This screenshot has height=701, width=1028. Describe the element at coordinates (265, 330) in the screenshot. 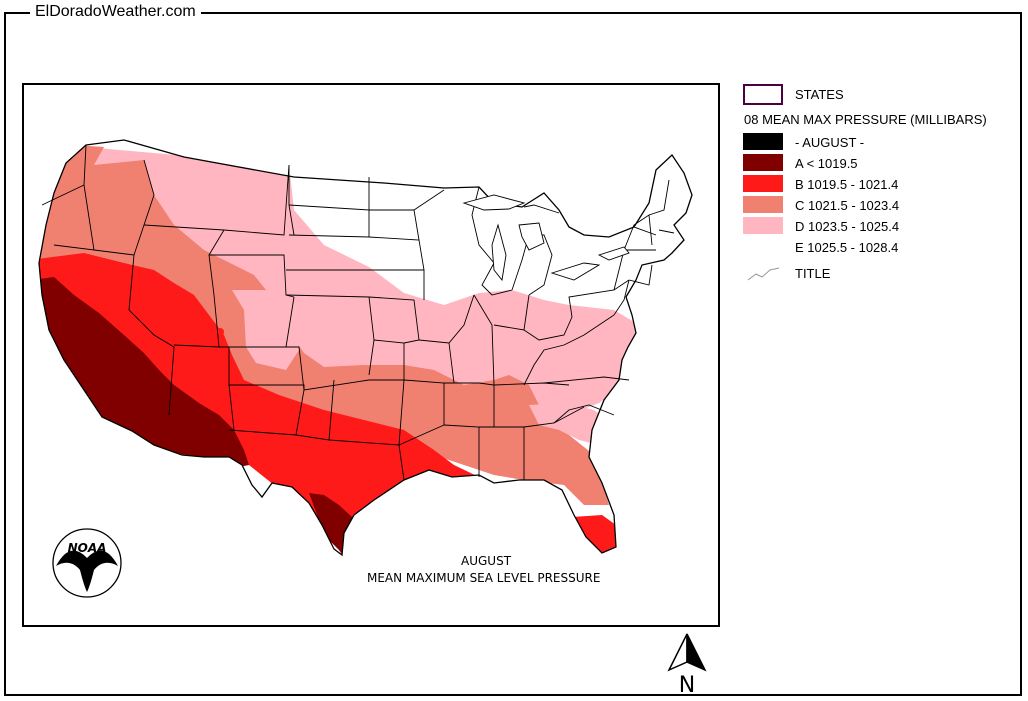

I see `zone-d-utah` at that location.